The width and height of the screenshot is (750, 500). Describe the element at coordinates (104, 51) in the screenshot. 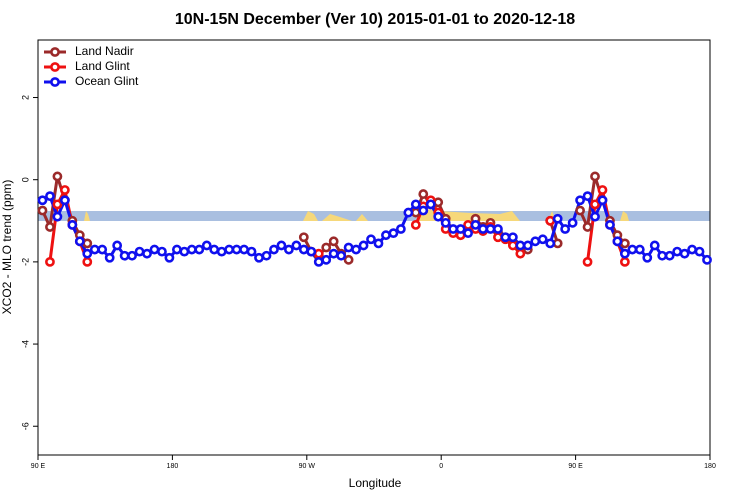

I see `legend-label: Land Nadir` at that location.